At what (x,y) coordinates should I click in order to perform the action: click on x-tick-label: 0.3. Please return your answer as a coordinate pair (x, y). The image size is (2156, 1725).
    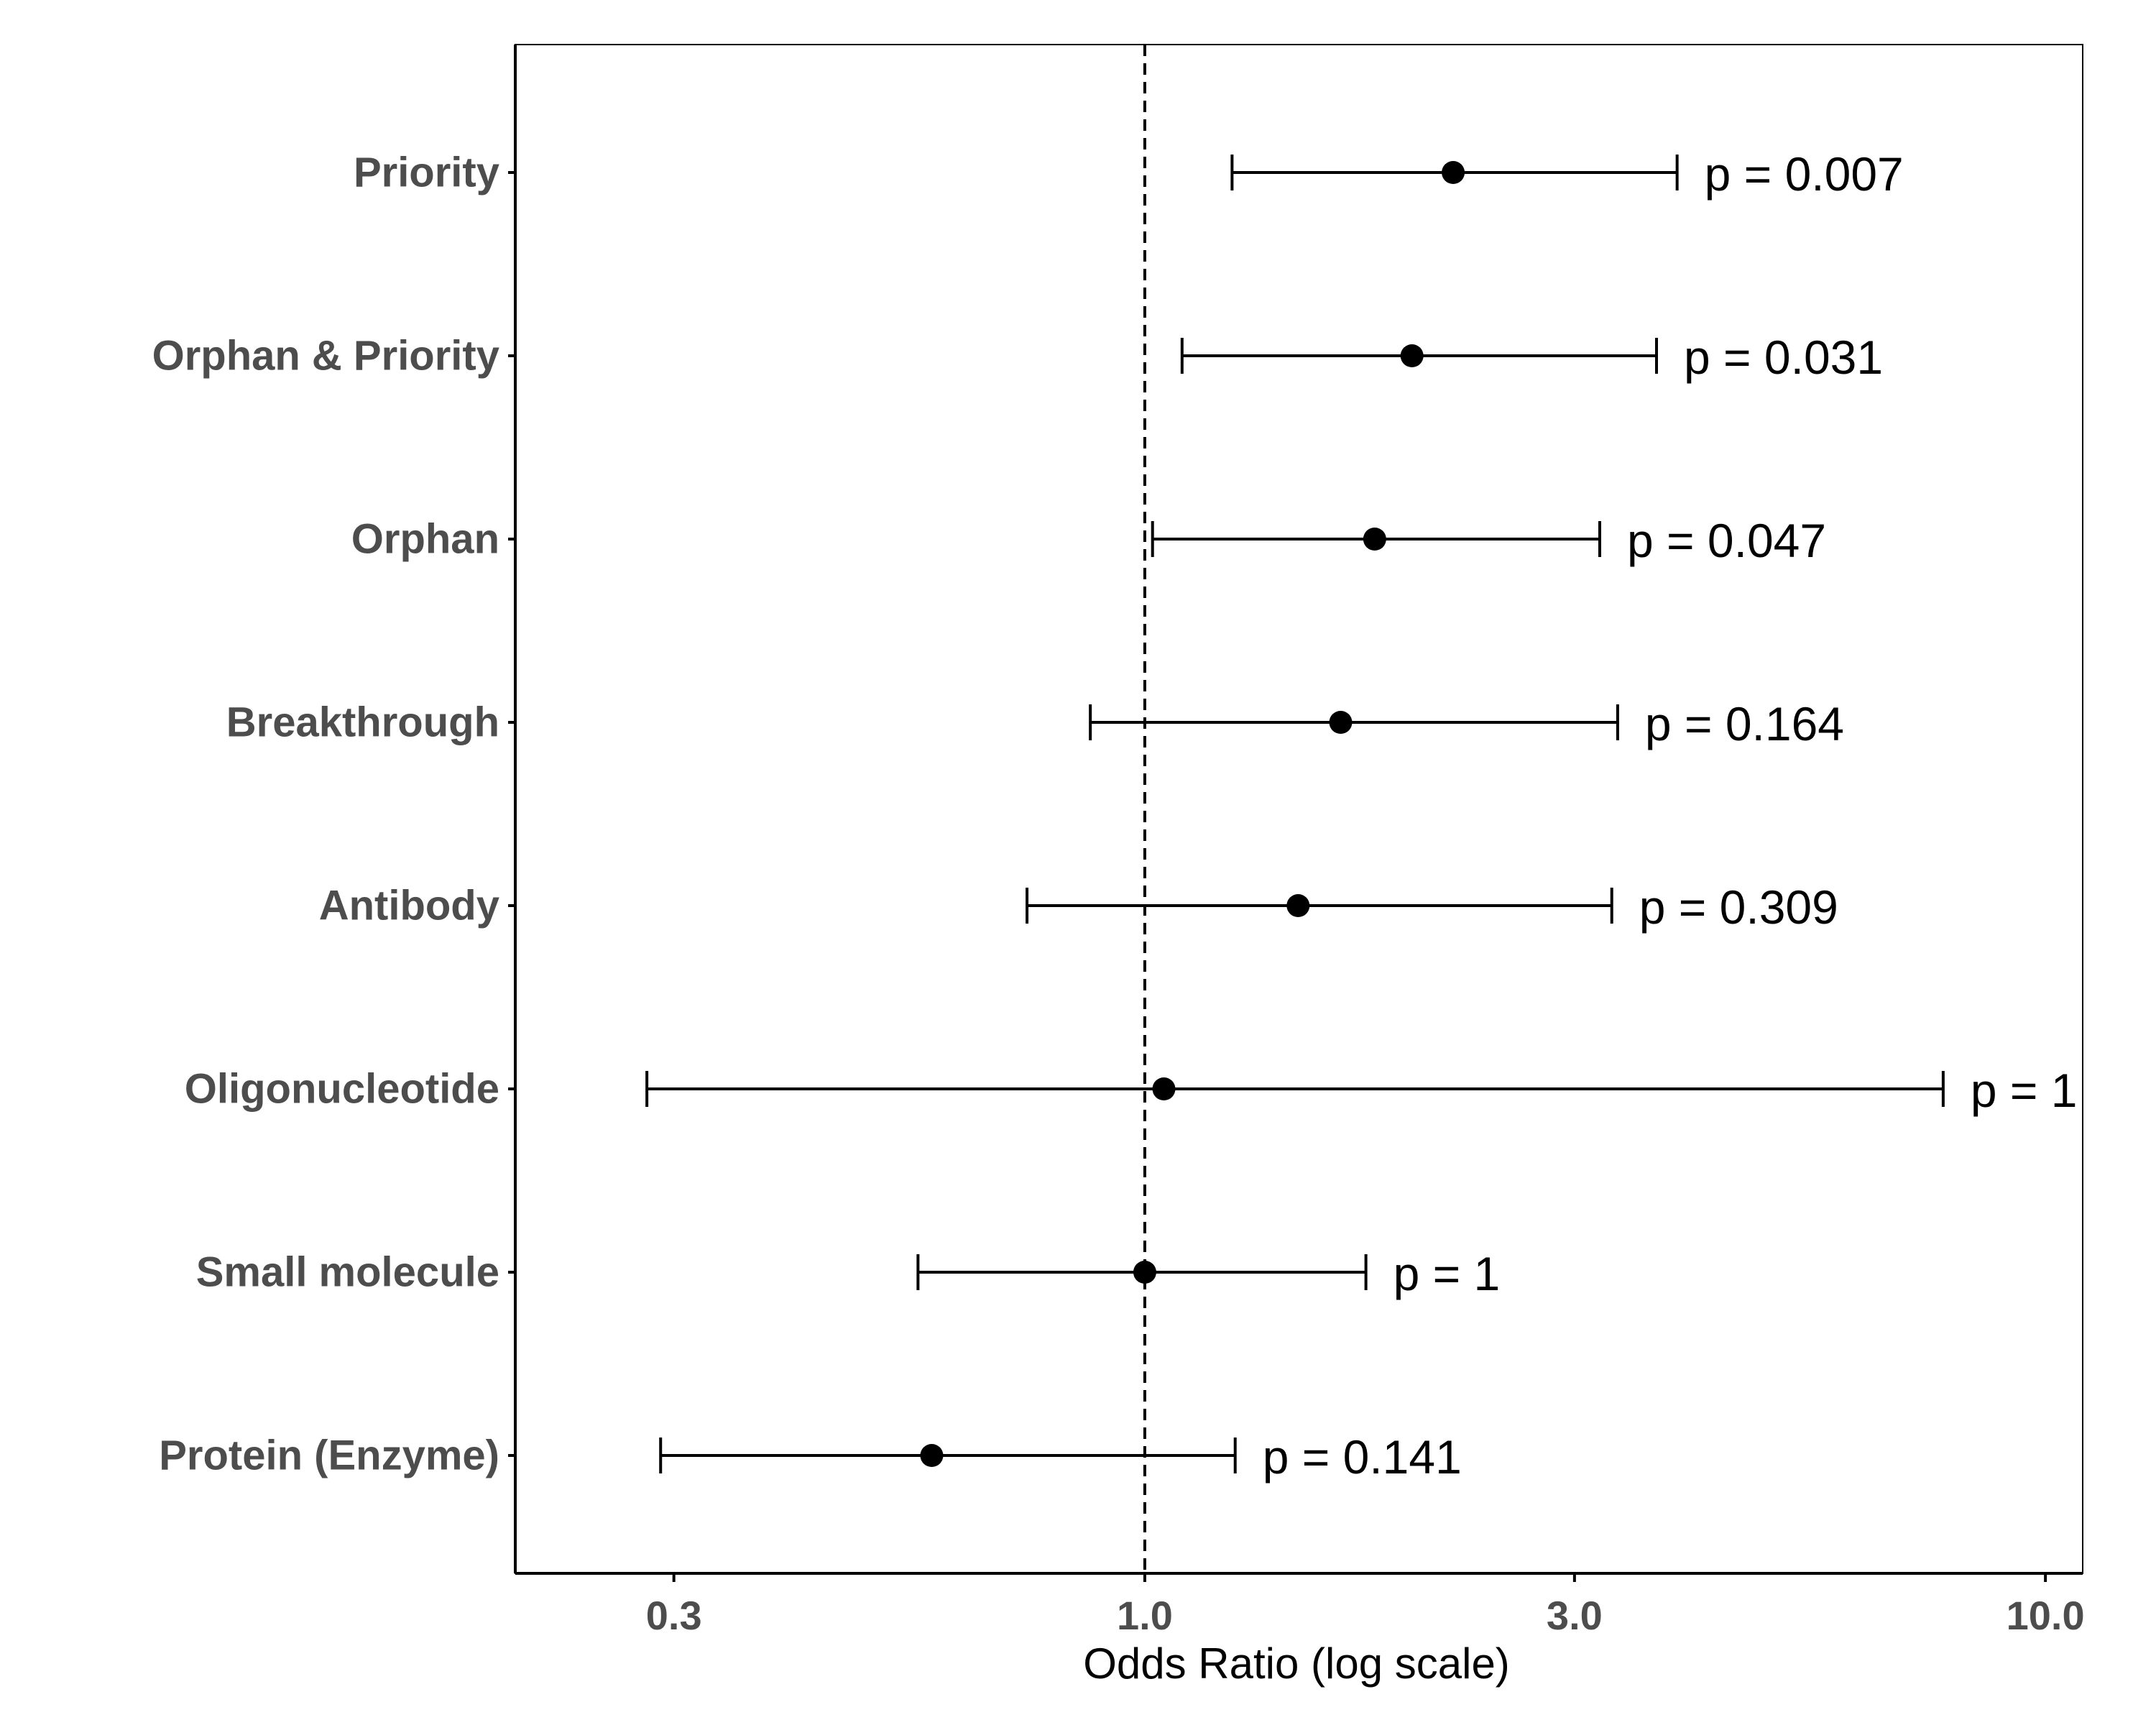
    Looking at the image, I should click on (674, 1615).